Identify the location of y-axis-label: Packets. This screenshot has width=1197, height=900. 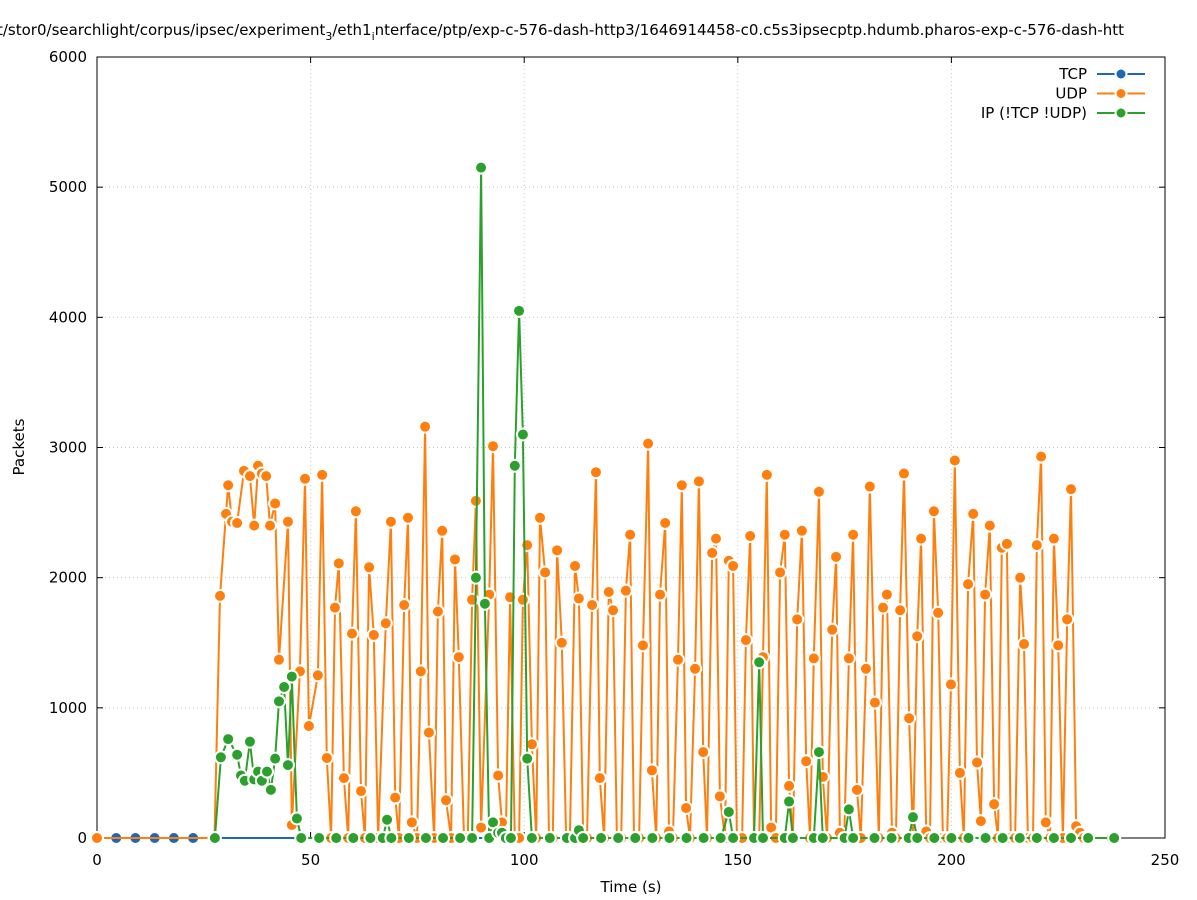
(19, 446).